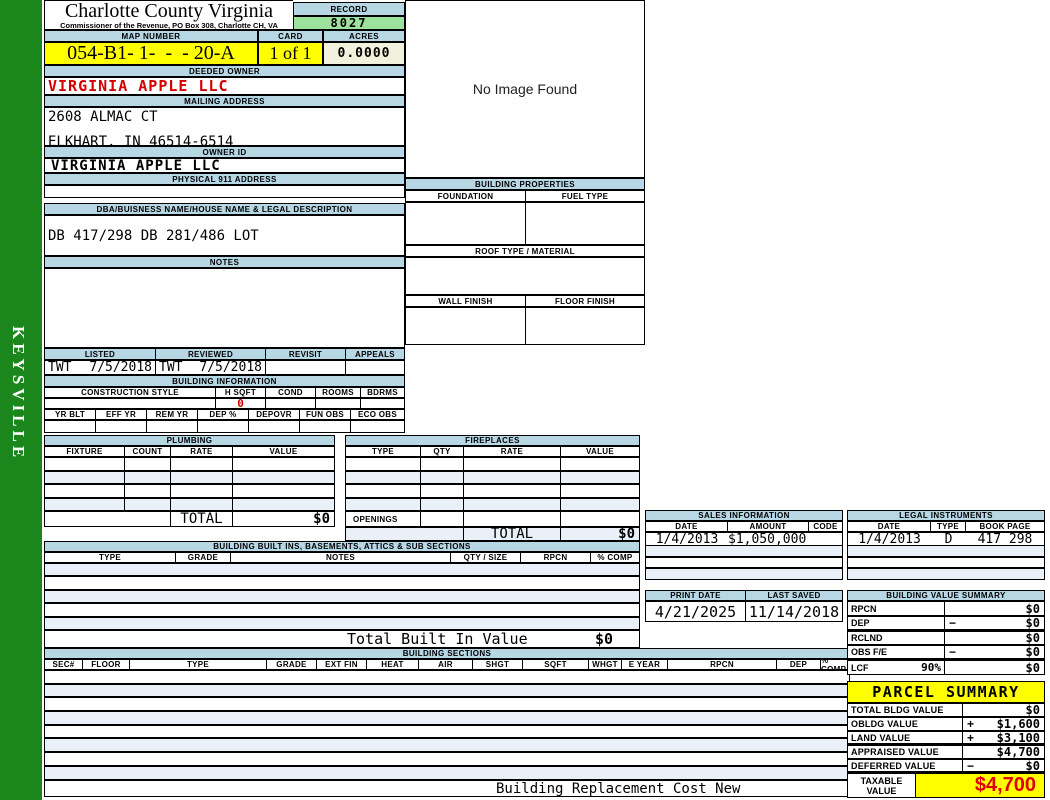 The height and width of the screenshot is (800, 1050). Describe the element at coordinates (615, 557) in the screenshot. I see `built-ins-comp-label: % COMP` at that location.